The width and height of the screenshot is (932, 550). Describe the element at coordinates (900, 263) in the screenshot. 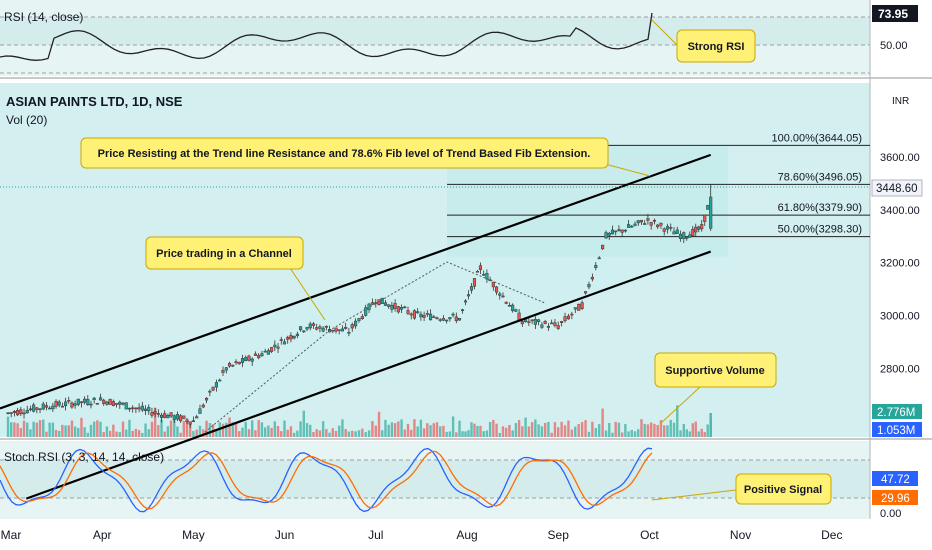

I see `price-axis-ticks: 3600.00 3400.00 3200.00 3000.00 2800.00` at that location.